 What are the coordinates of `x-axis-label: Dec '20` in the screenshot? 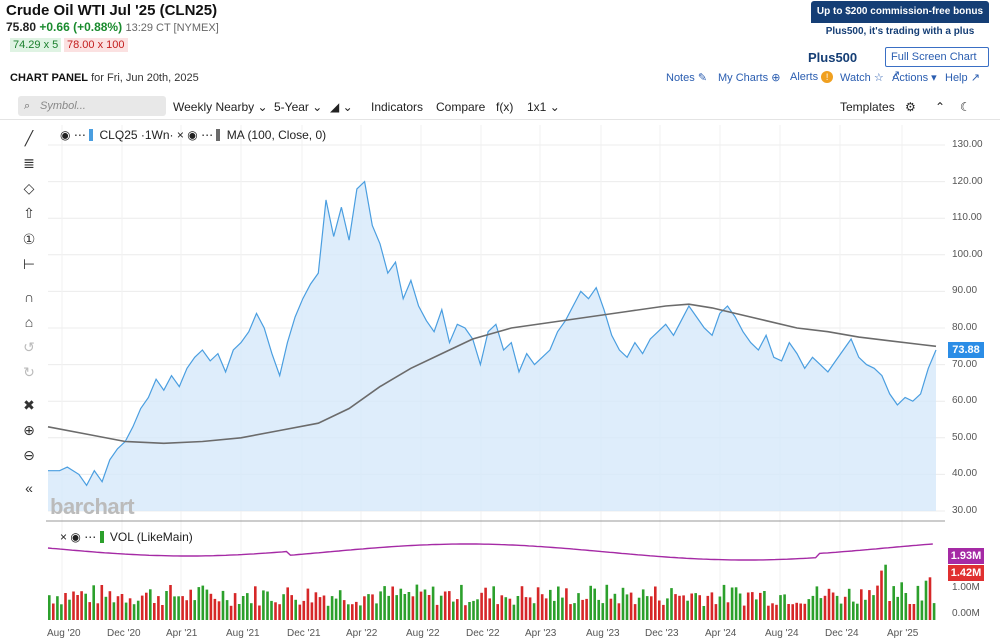 It's located at (124, 633).